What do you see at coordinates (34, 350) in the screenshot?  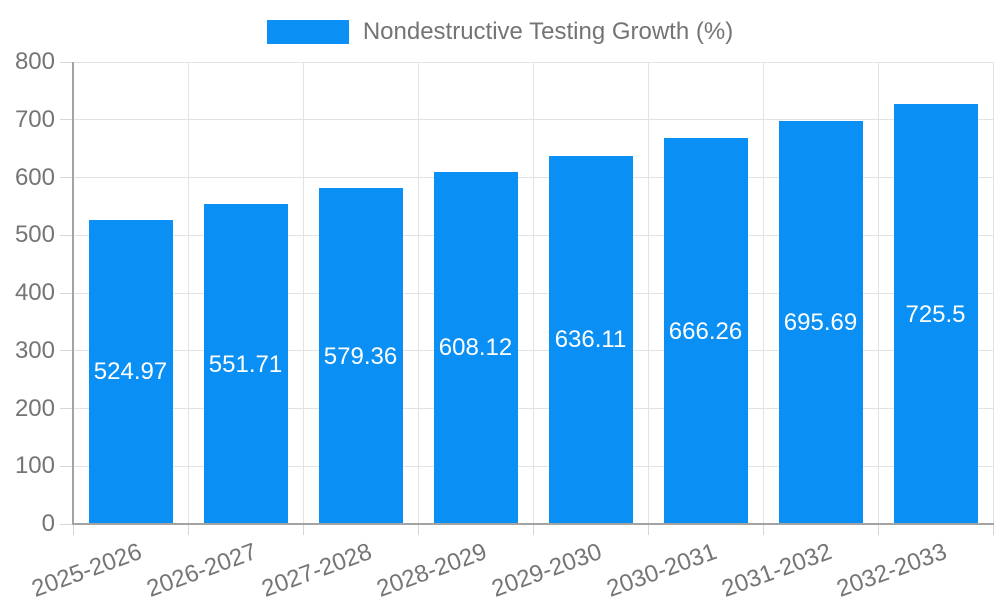 I see `y-tick-label: 300` at bounding box center [34, 350].